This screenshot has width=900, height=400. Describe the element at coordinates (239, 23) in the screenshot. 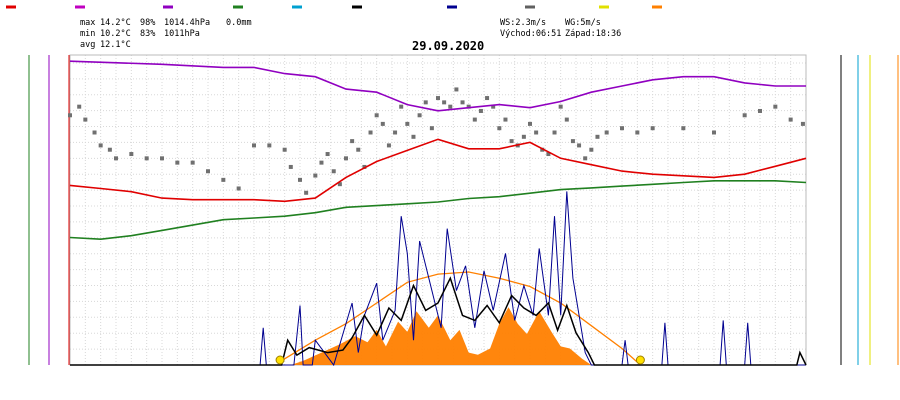

I see `stats-max-rain: 0.0mm` at that location.